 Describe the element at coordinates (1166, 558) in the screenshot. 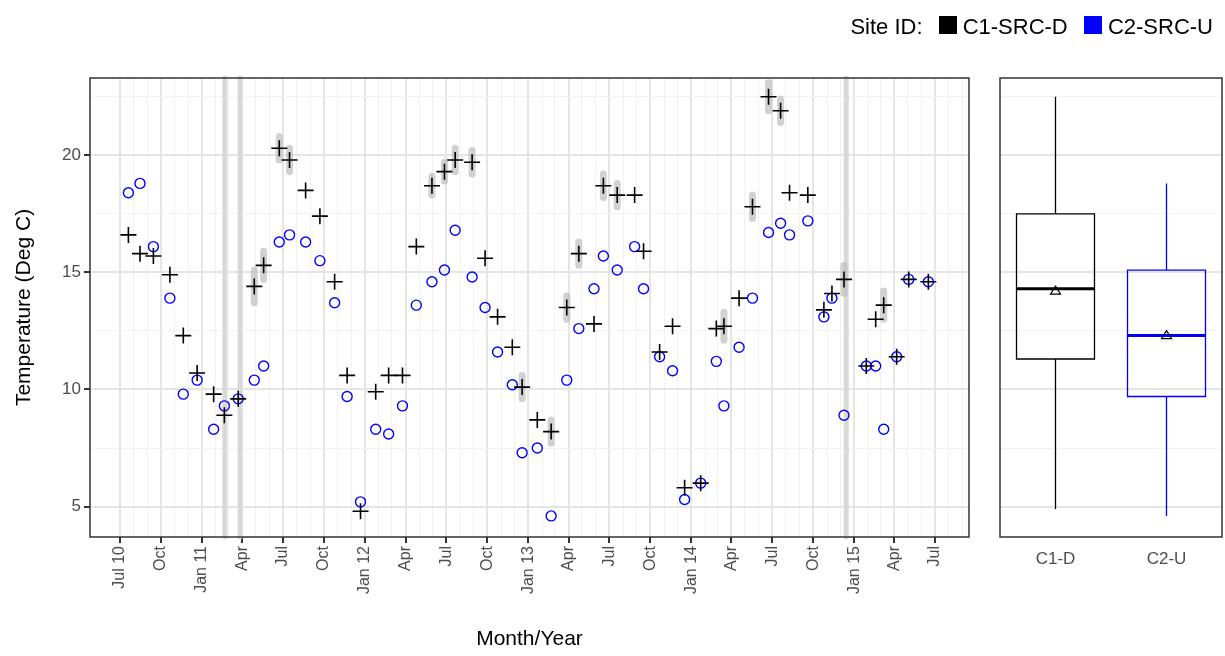

I see `x-tick-label: C2-U` at that location.